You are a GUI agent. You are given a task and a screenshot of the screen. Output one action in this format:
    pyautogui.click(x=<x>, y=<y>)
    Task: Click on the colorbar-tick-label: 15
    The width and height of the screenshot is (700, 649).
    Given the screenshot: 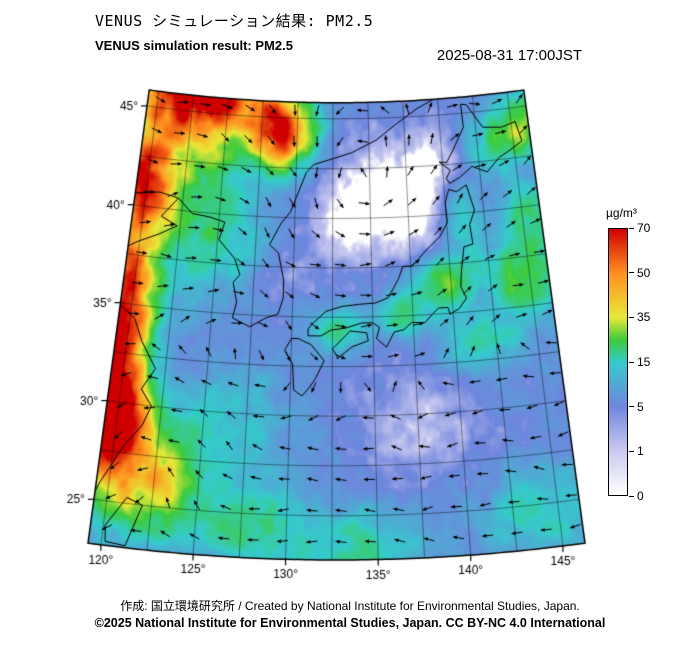 What is the action you would take?
    pyautogui.click(x=644, y=362)
    